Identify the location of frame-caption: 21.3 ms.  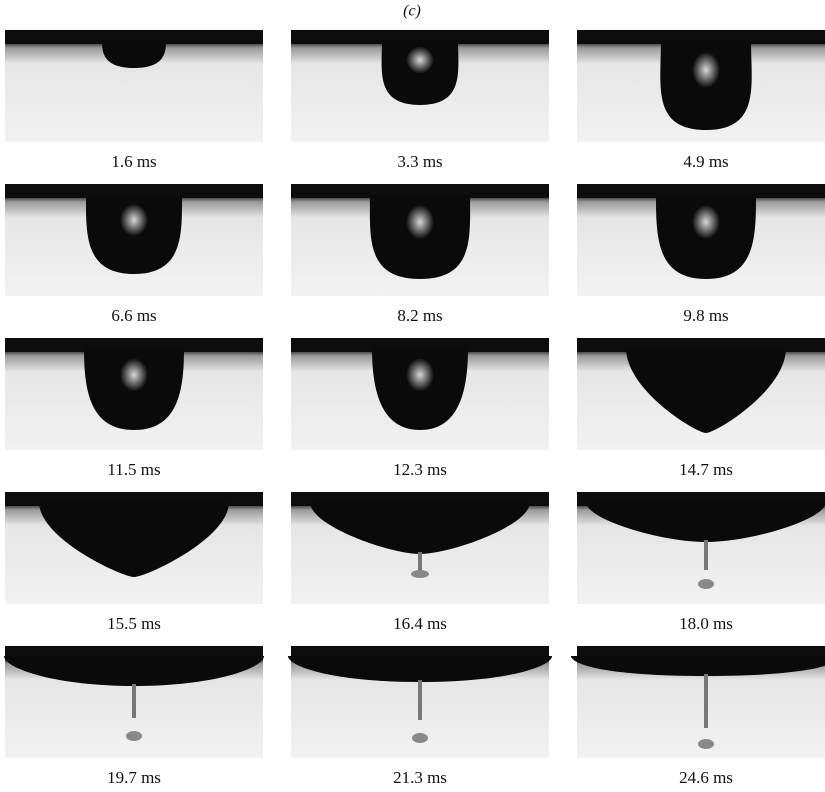
(420, 777).